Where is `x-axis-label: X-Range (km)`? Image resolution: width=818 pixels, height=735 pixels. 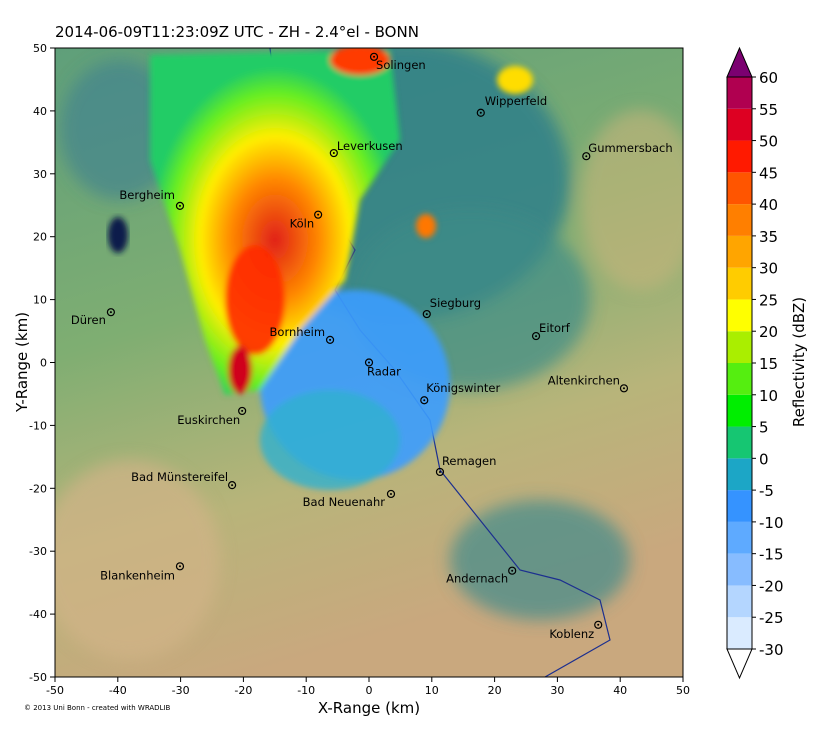
x-axis-label: X-Range (km) is located at coordinates (369, 708).